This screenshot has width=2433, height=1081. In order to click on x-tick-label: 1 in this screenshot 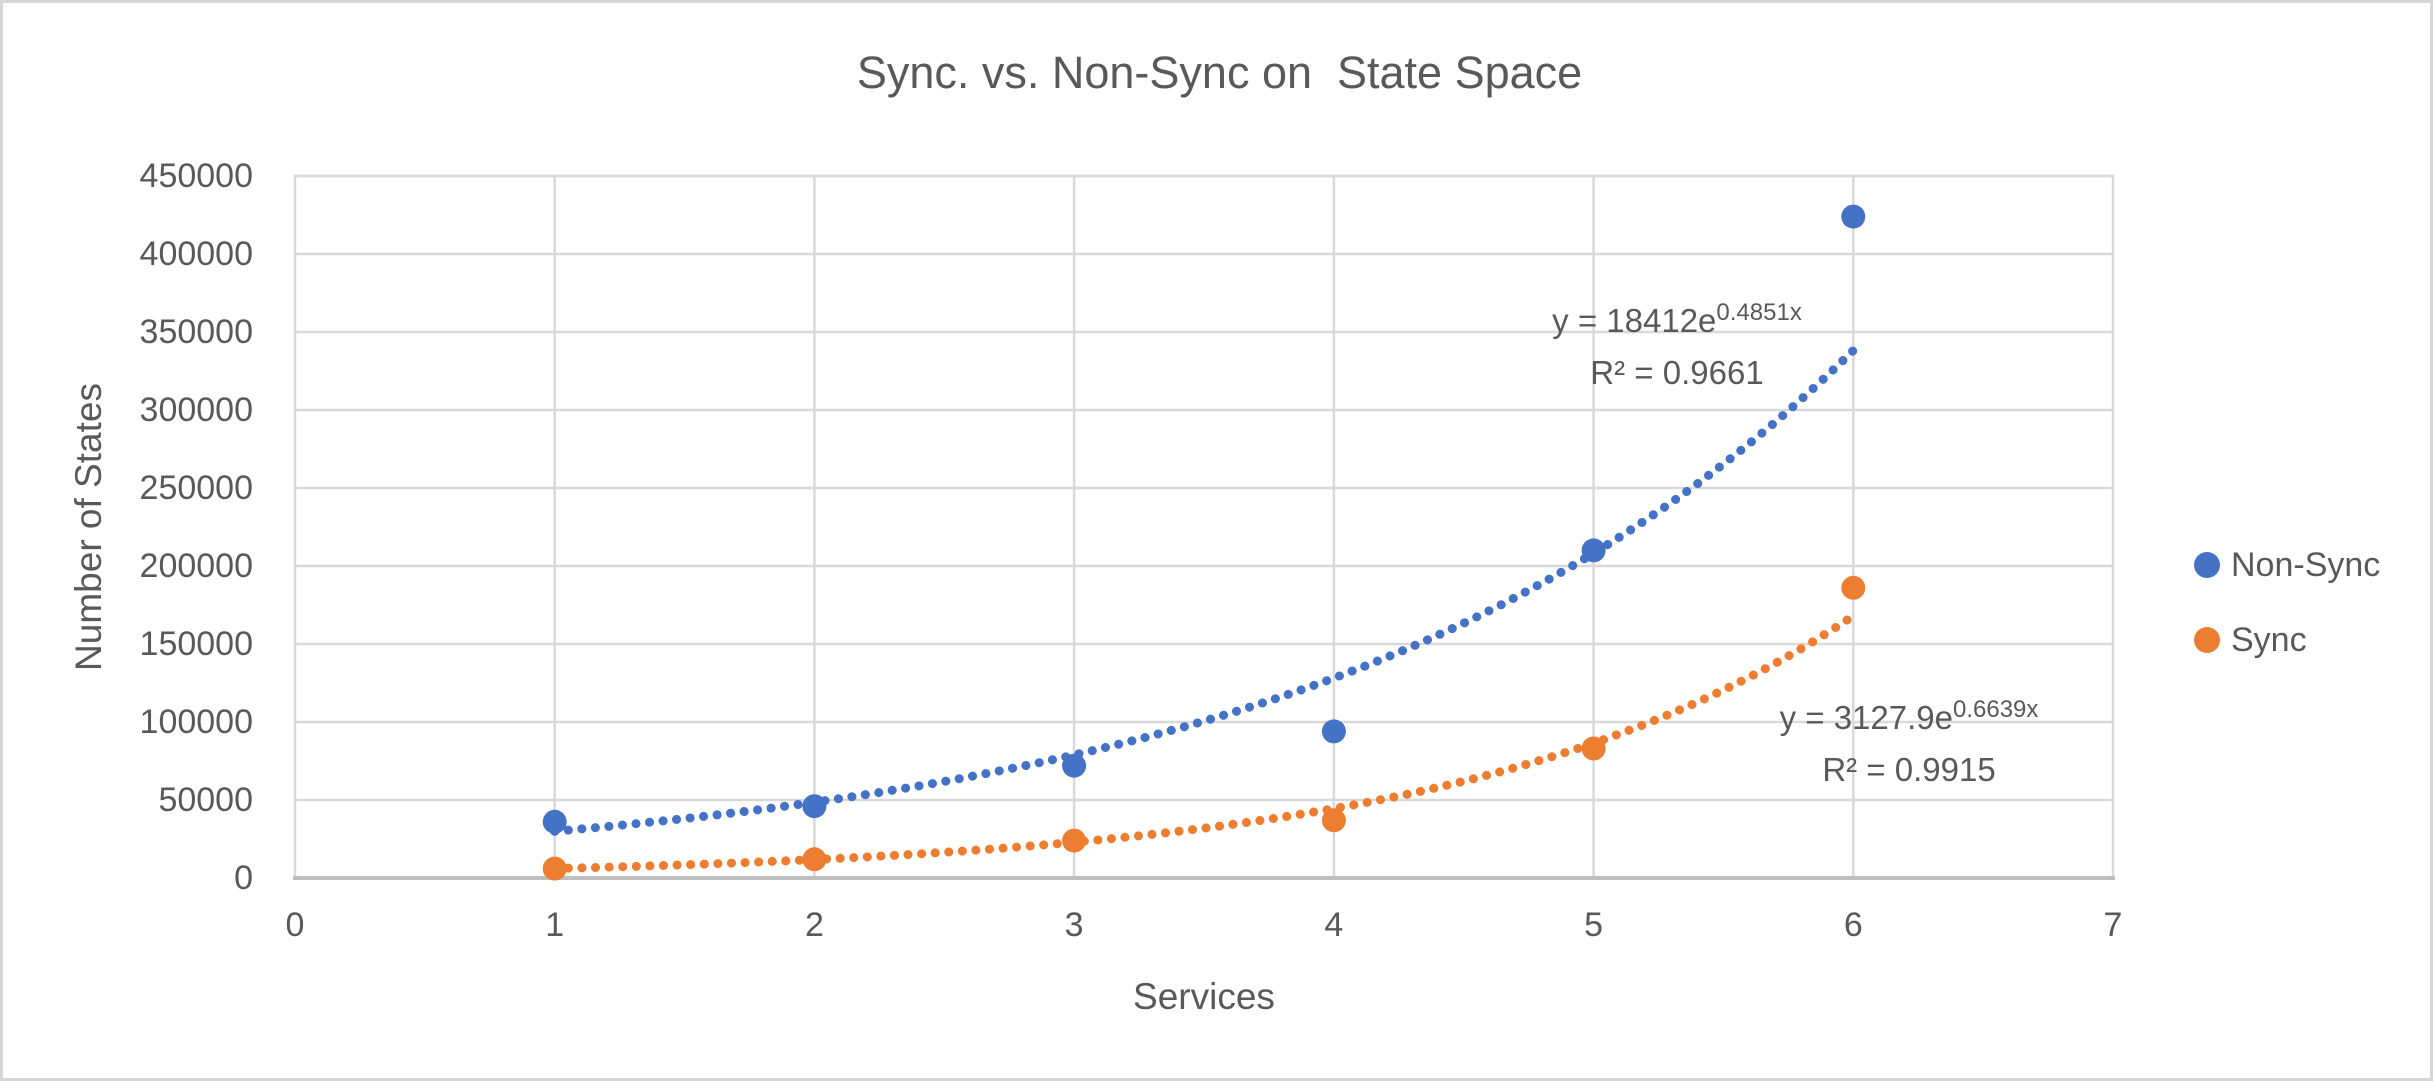, I will do `click(555, 925)`.